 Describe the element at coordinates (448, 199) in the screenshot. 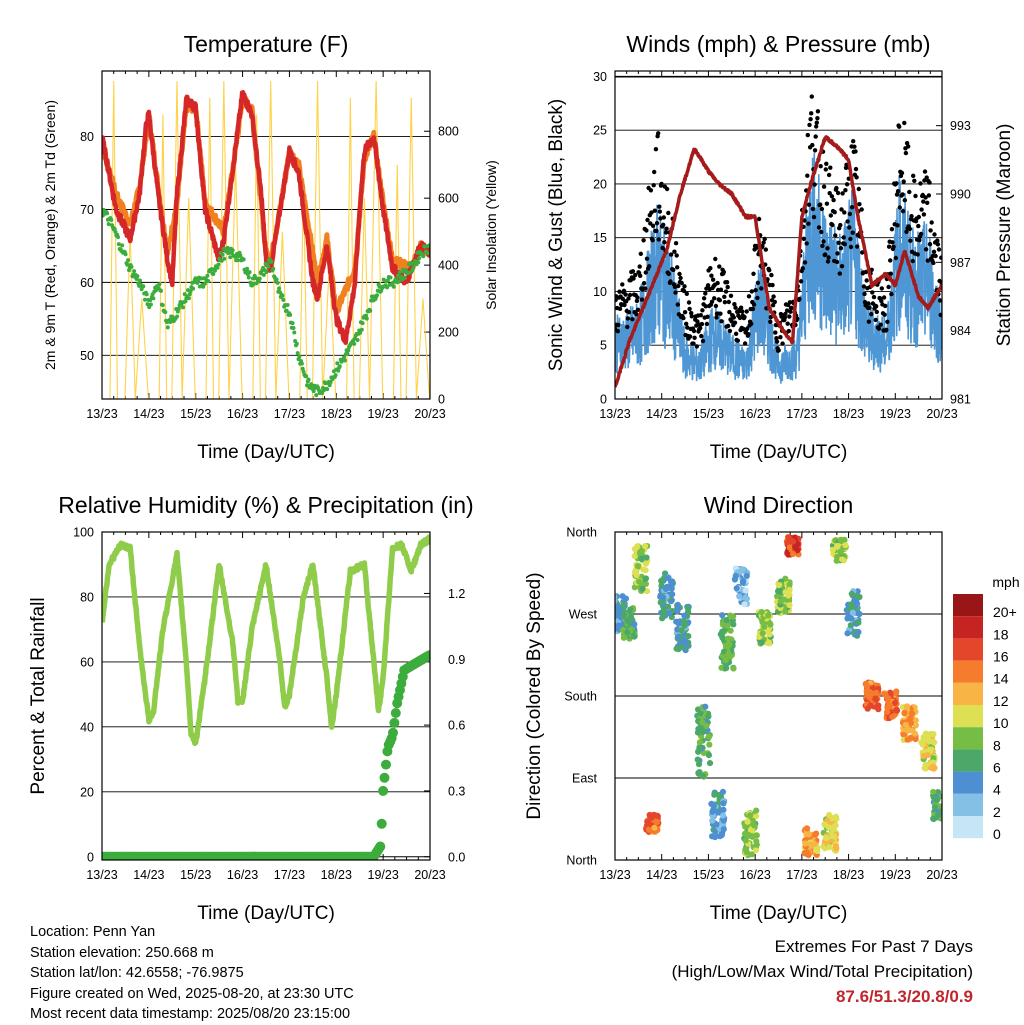

I see `y2-tick-label: 600` at that location.